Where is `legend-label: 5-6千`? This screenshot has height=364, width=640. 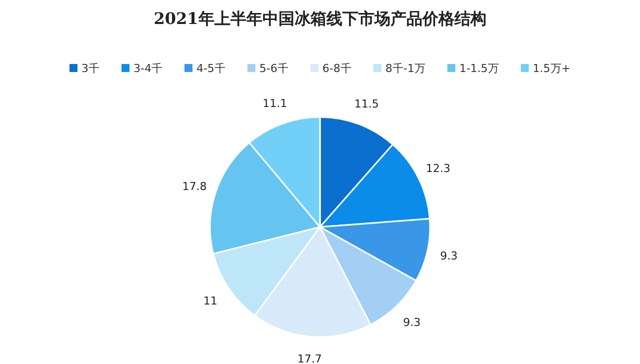 legend-label: 5-6千 is located at coordinates (273, 68).